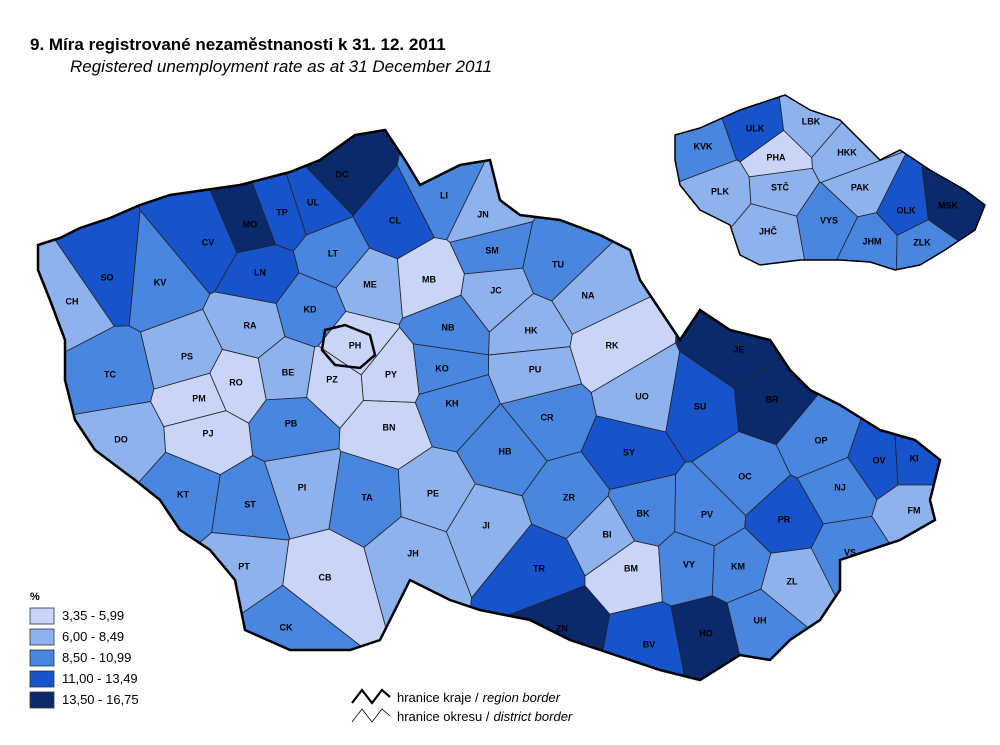  What do you see at coordinates (348, 346) in the screenshot?
I see `prague-border` at bounding box center [348, 346].